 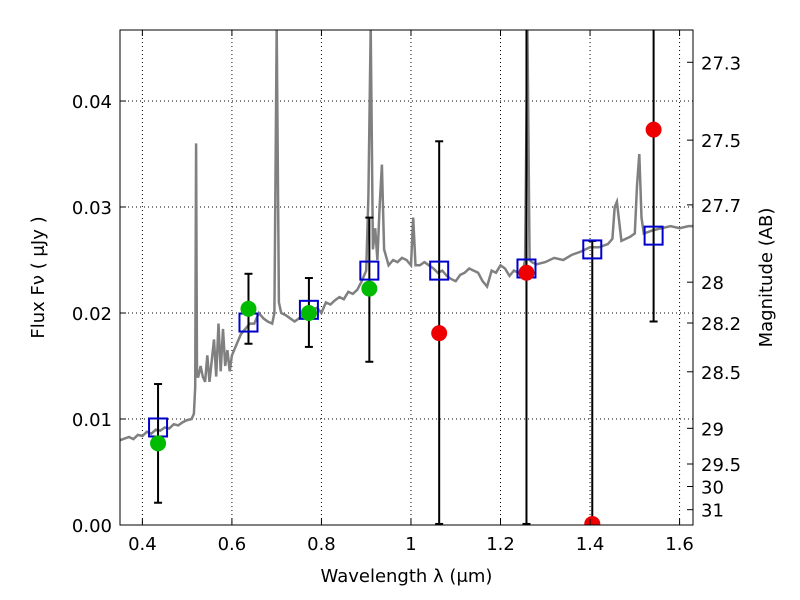 What do you see at coordinates (264, 366) in the screenshot?
I see `detections` at bounding box center [264, 366].